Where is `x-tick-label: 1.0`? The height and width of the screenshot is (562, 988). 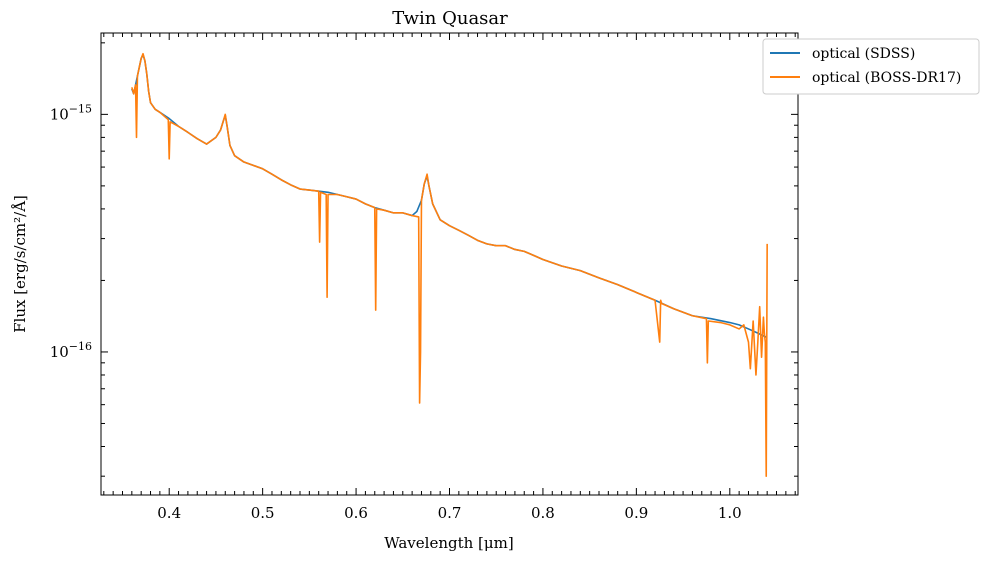
x-tick-label: 1.0 is located at coordinates (730, 513).